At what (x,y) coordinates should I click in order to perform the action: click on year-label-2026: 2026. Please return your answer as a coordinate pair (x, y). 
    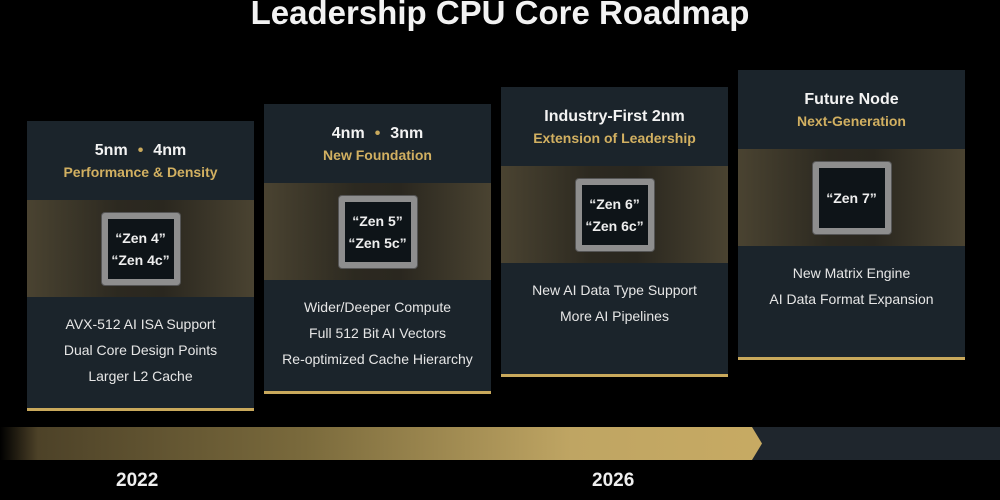
    Looking at the image, I should click on (613, 480).